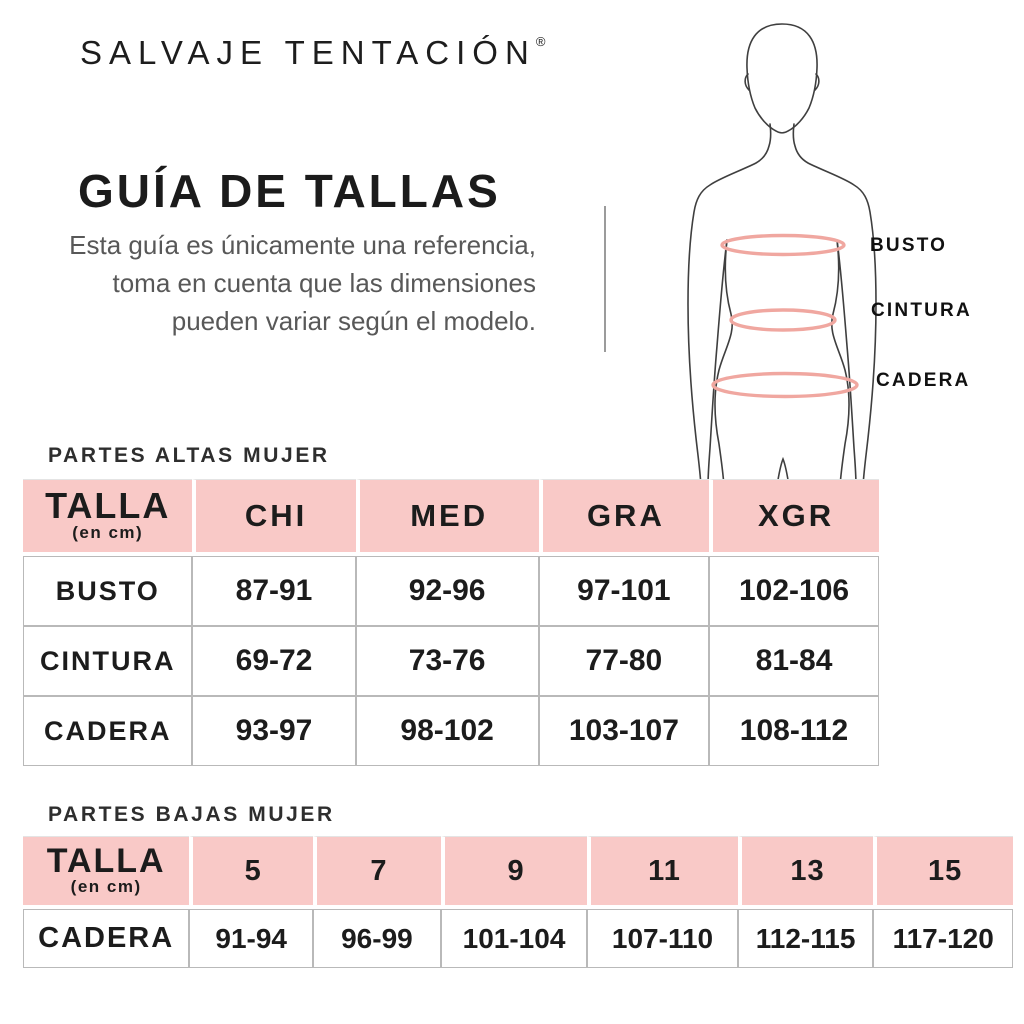  What do you see at coordinates (909, 245) in the screenshot?
I see `measurement-label-busto: BUSTO` at bounding box center [909, 245].